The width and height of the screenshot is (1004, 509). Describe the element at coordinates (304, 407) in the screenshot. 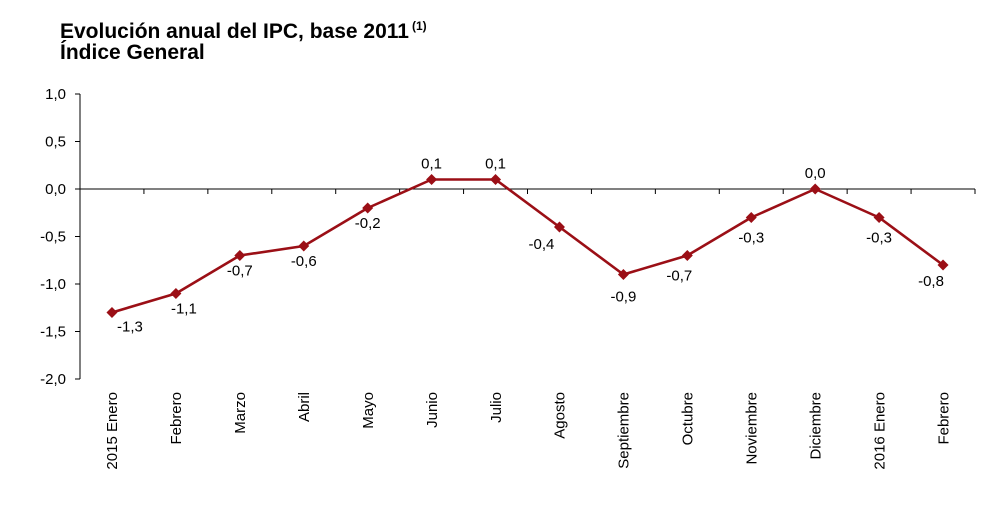

I see `x-category-label: Abril` at that location.